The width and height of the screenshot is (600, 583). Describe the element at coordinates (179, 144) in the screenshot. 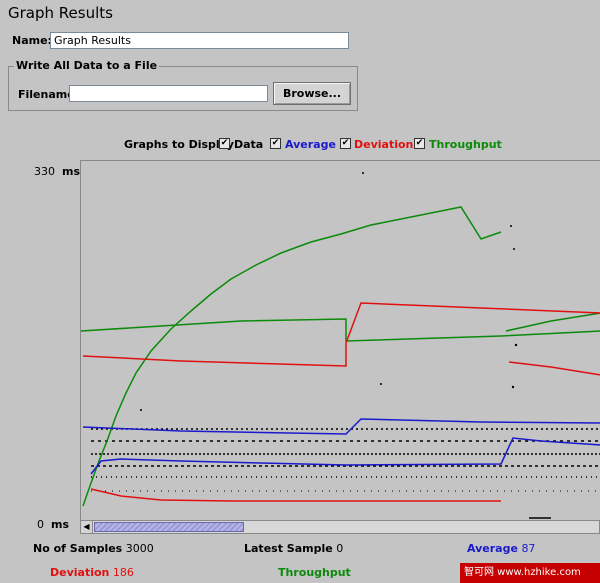

I see `graphs-to-display-label: Graphs to Display` at that location.